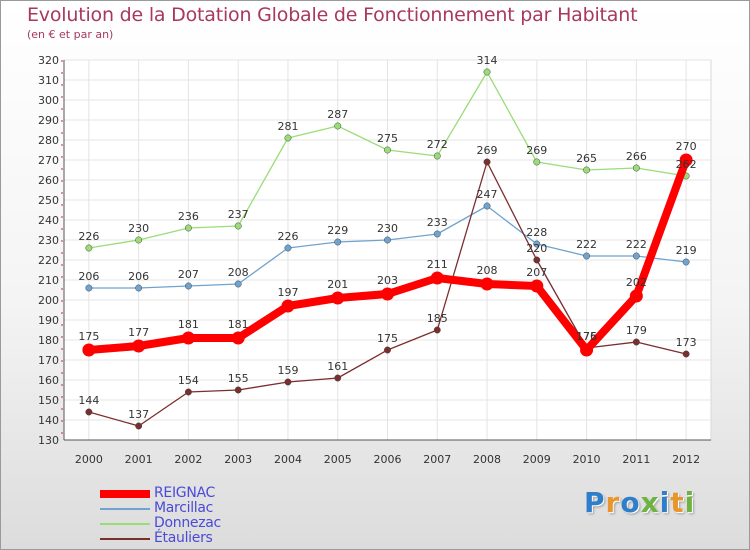  I want to click on data-label-marcillac: 229, so click(337, 230).